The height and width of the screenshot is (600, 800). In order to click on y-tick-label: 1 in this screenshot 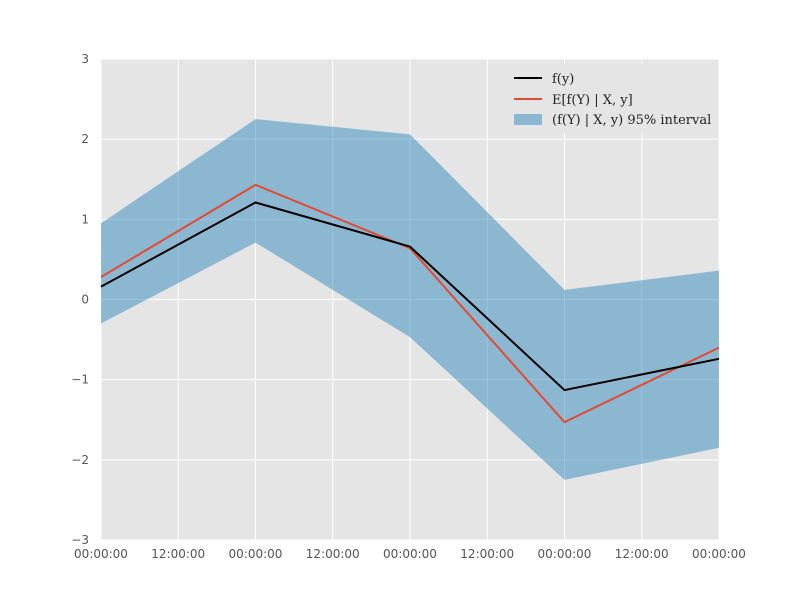, I will do `click(85, 219)`.